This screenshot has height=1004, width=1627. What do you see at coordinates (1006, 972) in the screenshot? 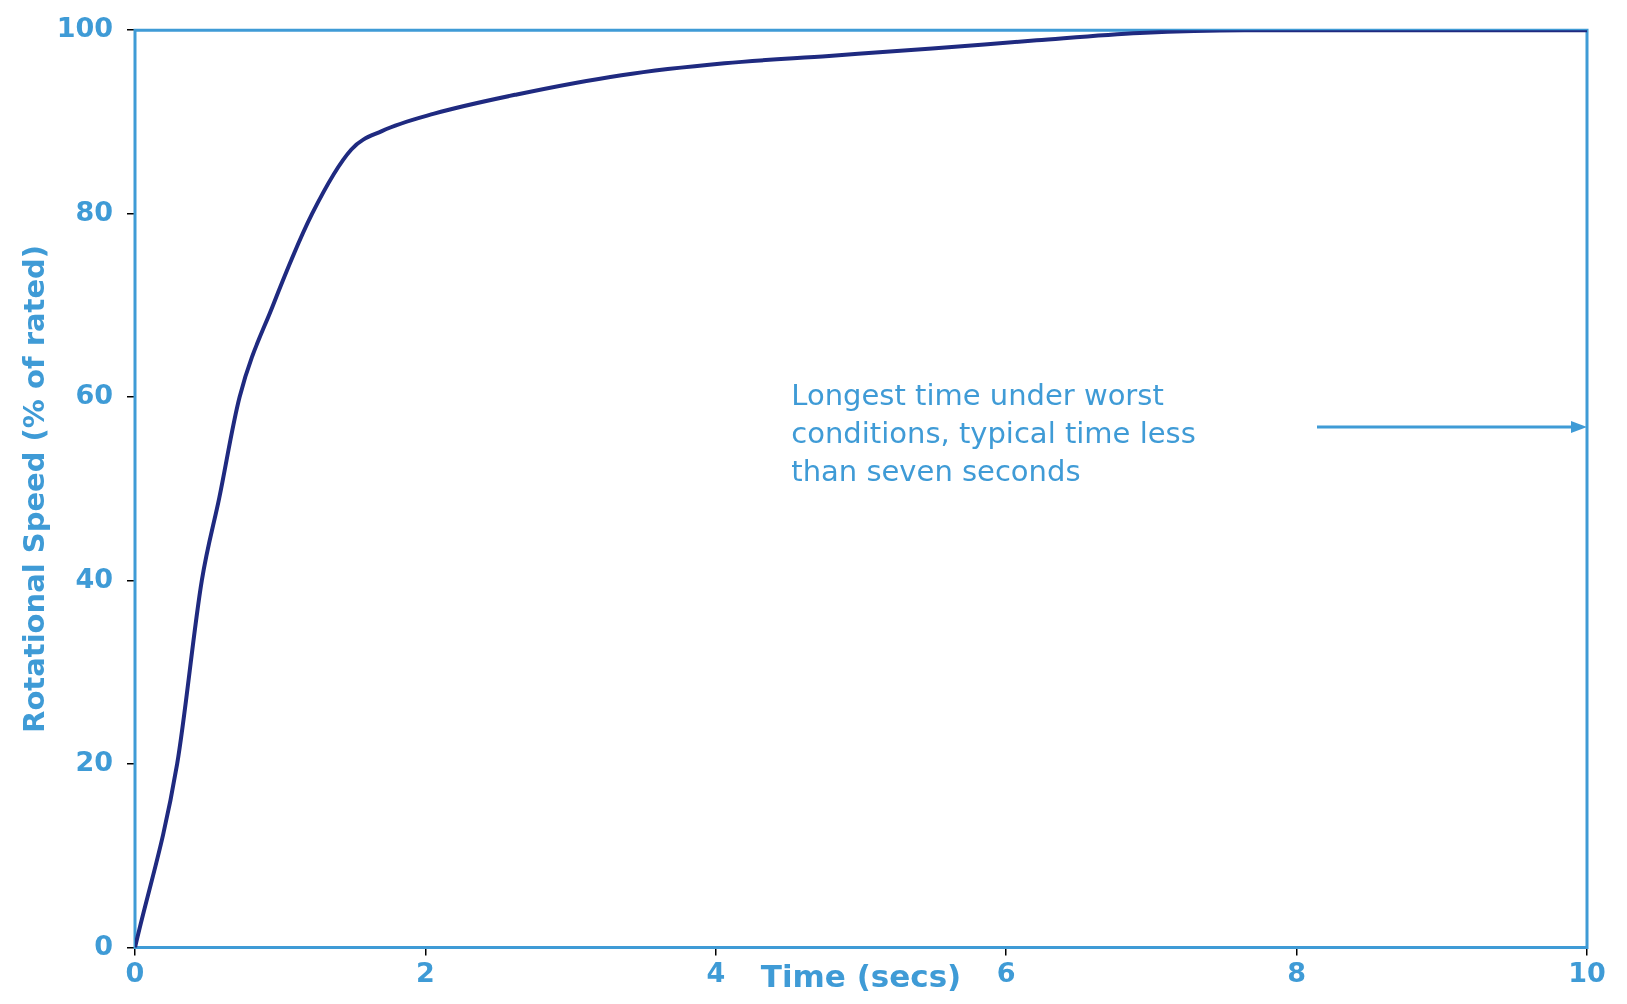
I see `x-tick-label: 6` at bounding box center [1006, 972].